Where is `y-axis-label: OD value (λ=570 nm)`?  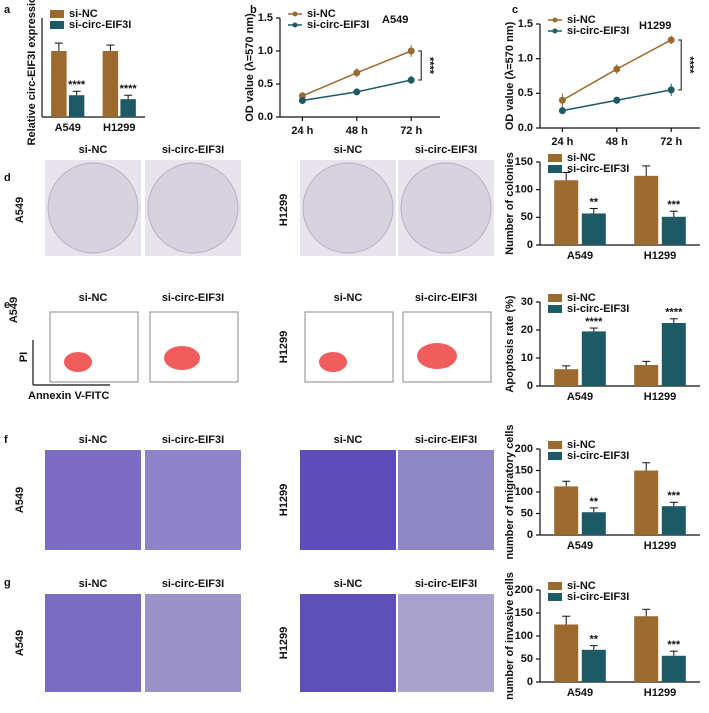 y-axis-label: OD value (λ=570 nm) is located at coordinates (510, 75).